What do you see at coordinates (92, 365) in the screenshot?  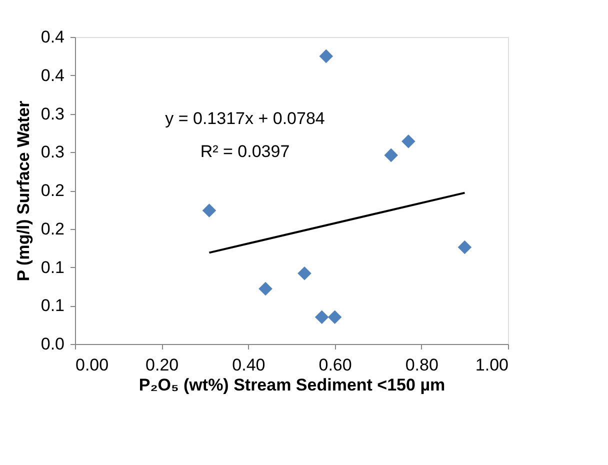 I see `x-tick-label: 0.00` at bounding box center [92, 365].